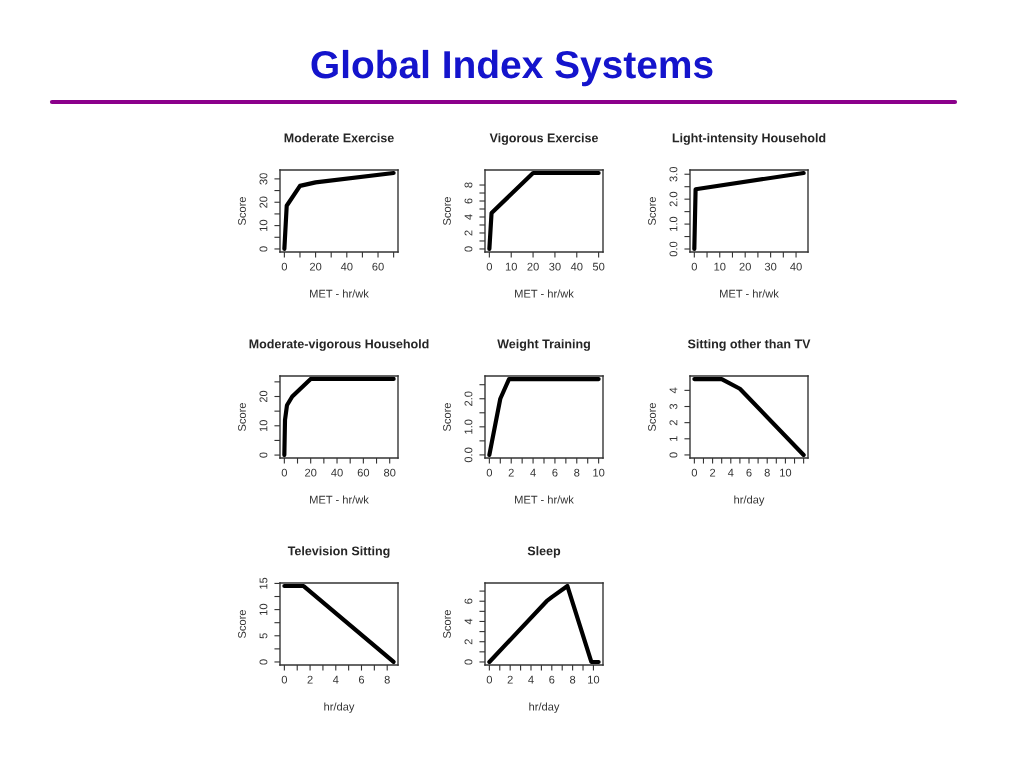 Image resolution: width=1024 pixels, height=768 pixels. Describe the element at coordinates (263, 636) in the screenshot. I see `y-tick-label: 5` at that location.